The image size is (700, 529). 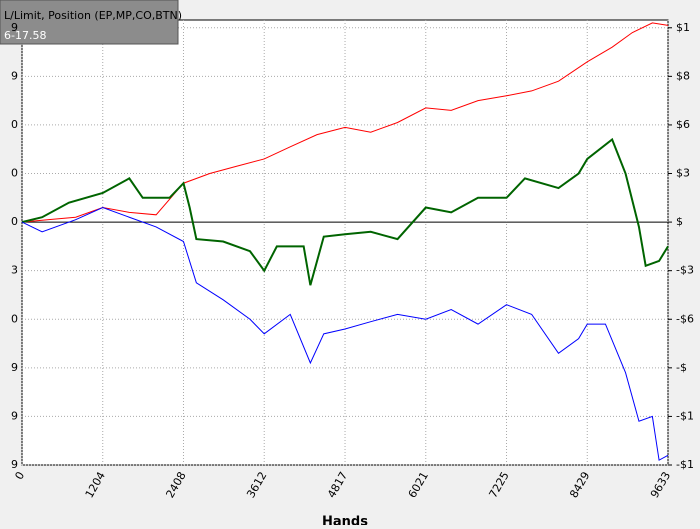 What do you see at coordinates (14, 270) in the screenshot?
I see `y-tick-label: 3` at bounding box center [14, 270].